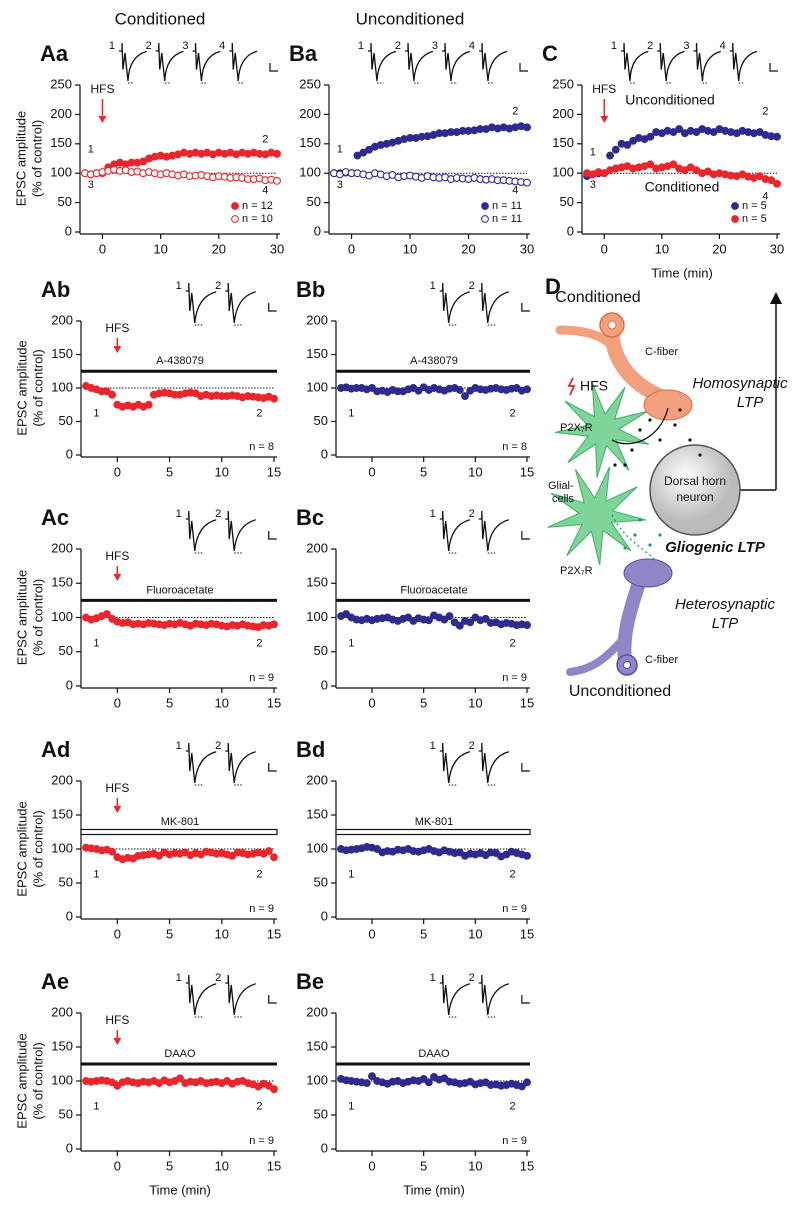  I want to click on panel-label: C, so click(550, 53).